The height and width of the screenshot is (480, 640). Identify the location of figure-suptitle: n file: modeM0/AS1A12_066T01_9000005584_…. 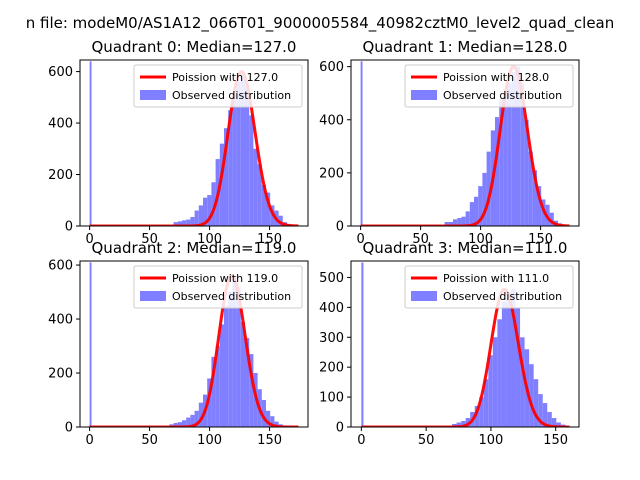
(320, 23).